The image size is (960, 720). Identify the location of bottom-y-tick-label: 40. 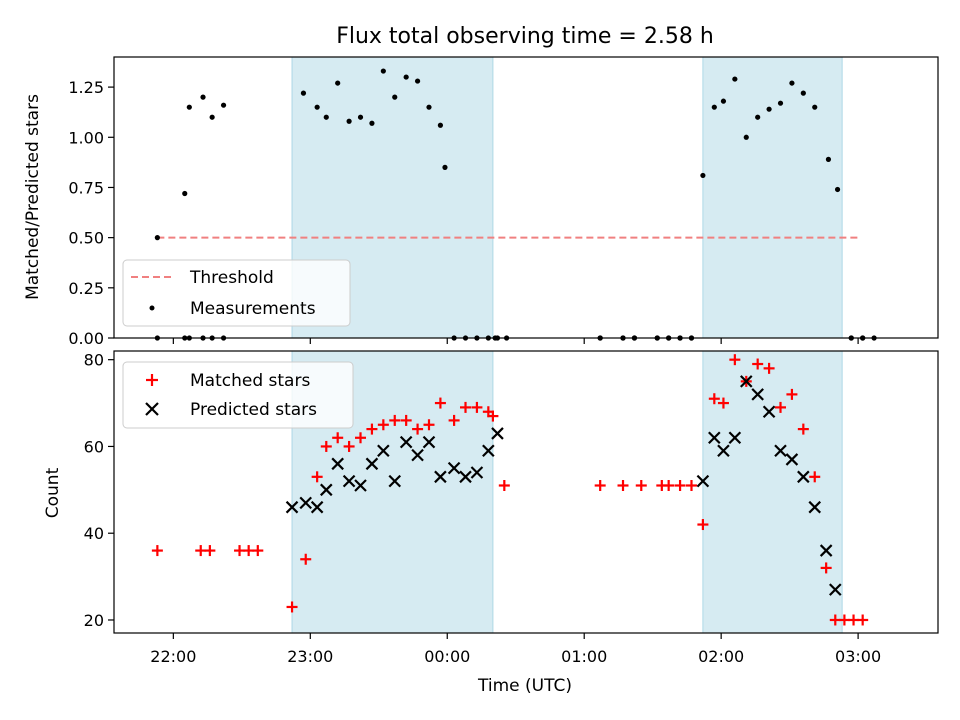
(94, 533).